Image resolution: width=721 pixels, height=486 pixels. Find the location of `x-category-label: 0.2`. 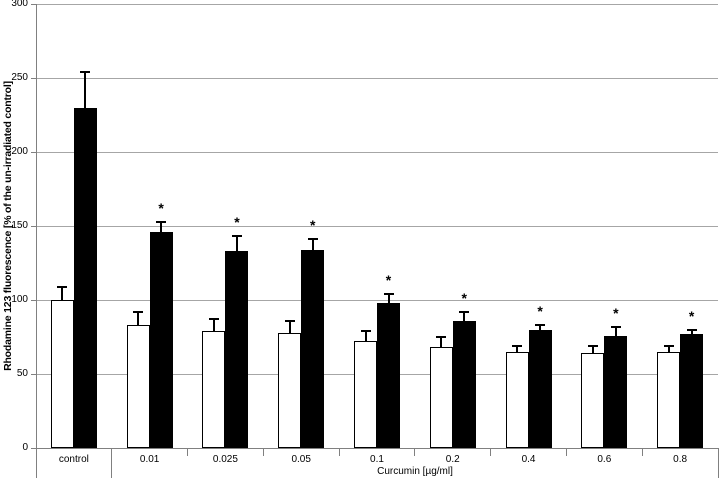

x-category-label: 0.2 is located at coordinates (452, 459).